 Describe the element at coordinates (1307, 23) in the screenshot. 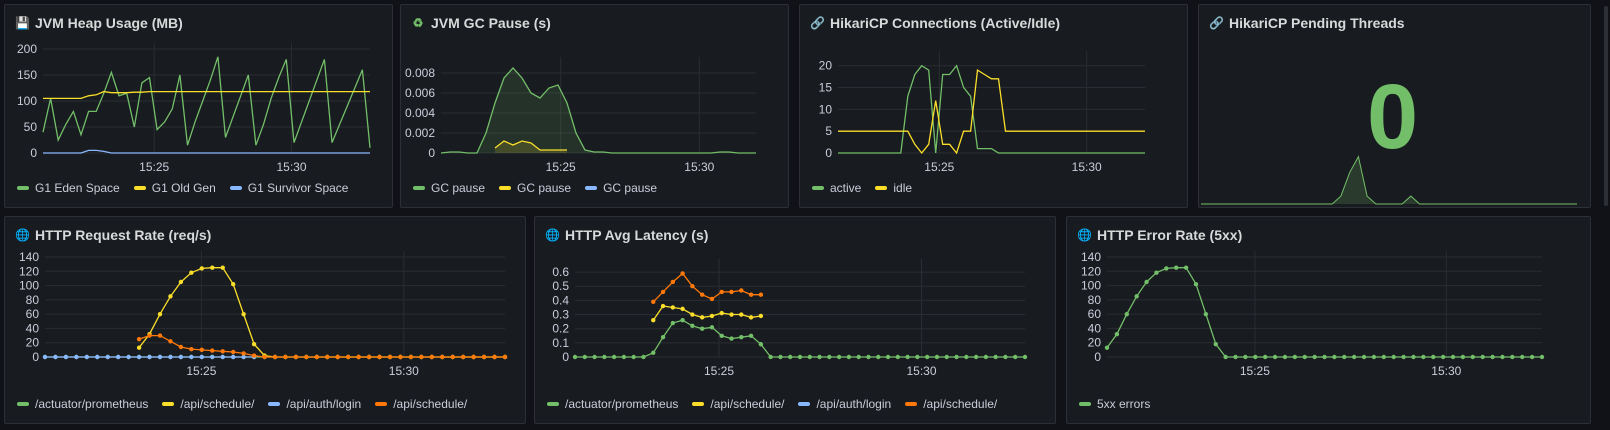

I see `panel-title: 🔗 HikariCP Pending Threads` at that location.